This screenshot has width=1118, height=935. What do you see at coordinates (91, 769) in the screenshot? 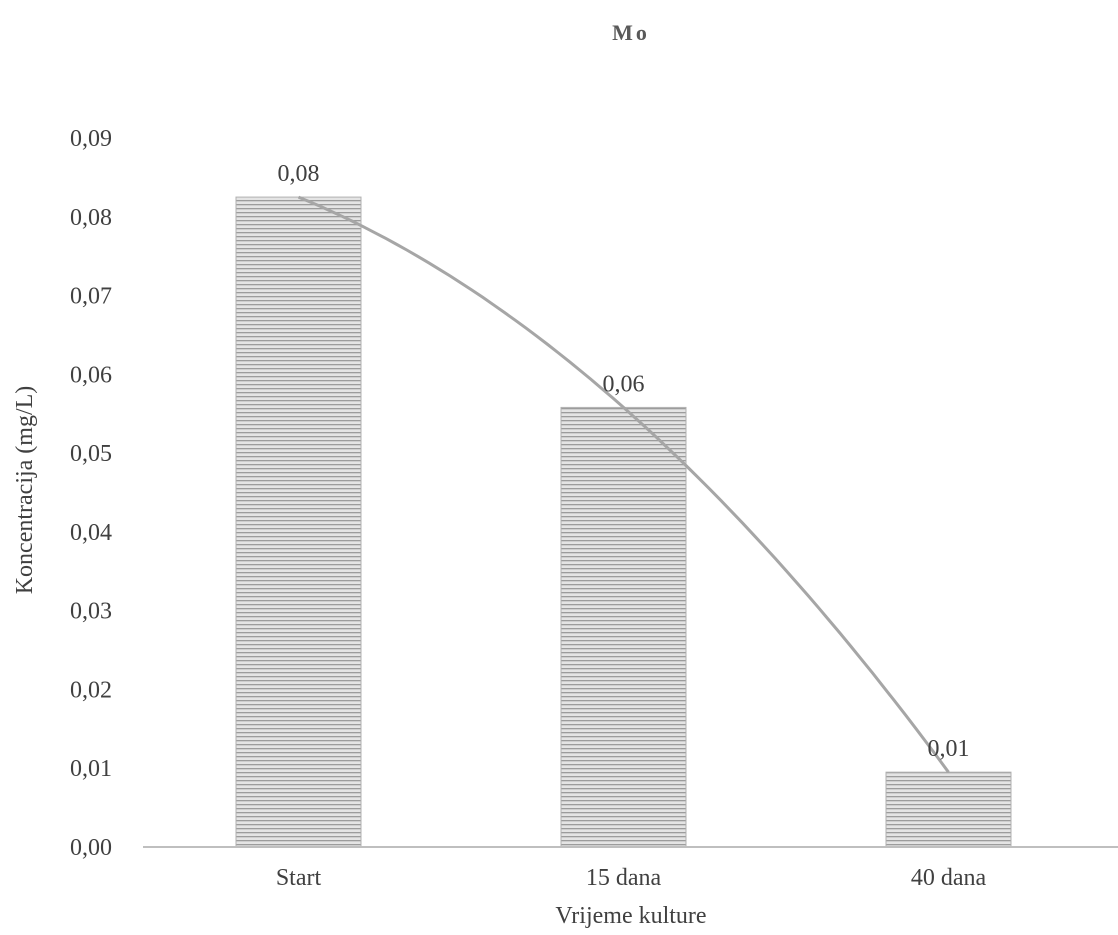
I see `y-tick-label: 0,01` at bounding box center [91, 769].